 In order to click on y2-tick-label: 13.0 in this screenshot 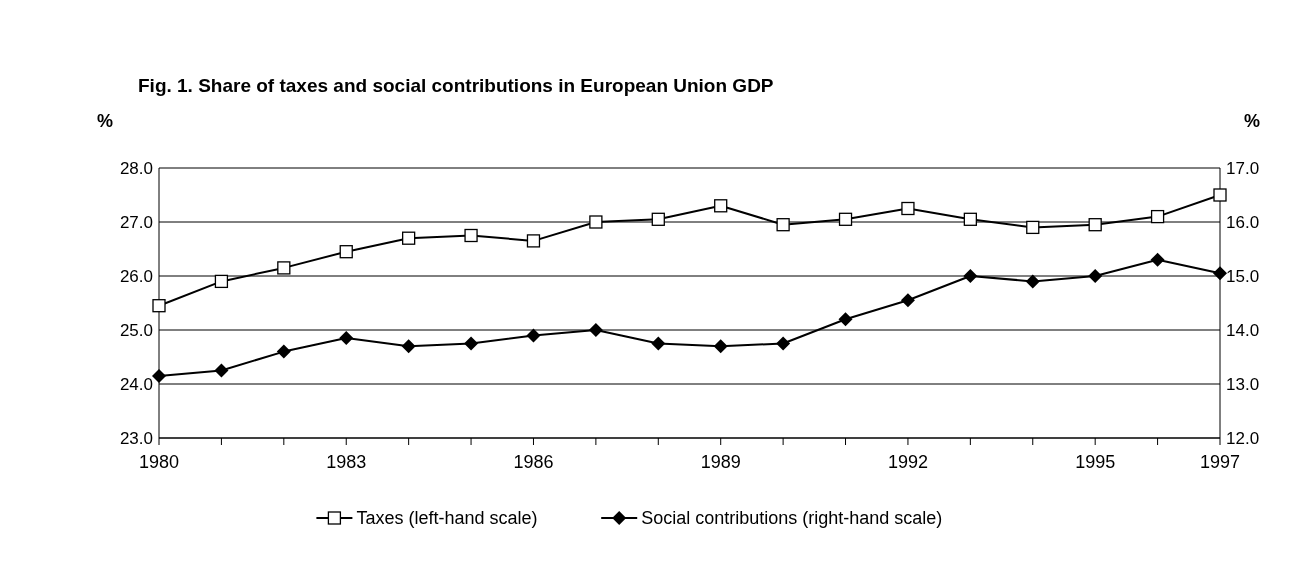, I will do `click(1243, 384)`.